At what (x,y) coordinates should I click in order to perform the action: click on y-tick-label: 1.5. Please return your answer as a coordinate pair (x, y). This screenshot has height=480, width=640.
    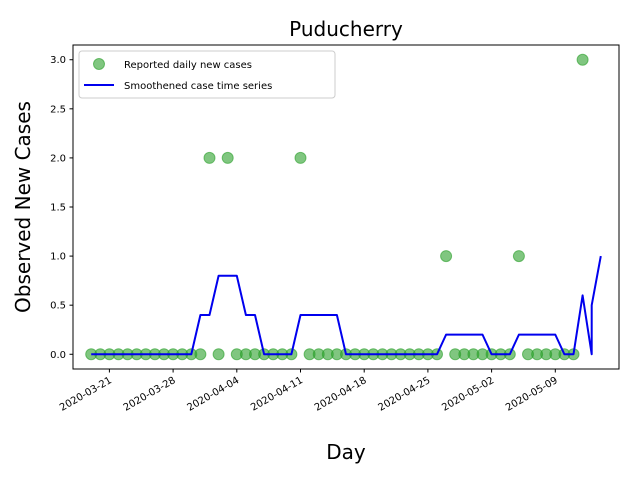
    Looking at the image, I should click on (58, 208).